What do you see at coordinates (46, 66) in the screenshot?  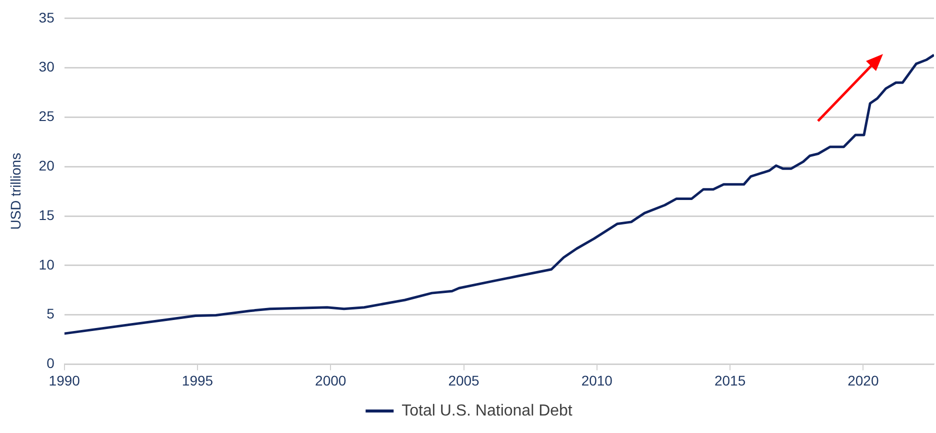 I see `y-tick-label: 30` at bounding box center [46, 66].